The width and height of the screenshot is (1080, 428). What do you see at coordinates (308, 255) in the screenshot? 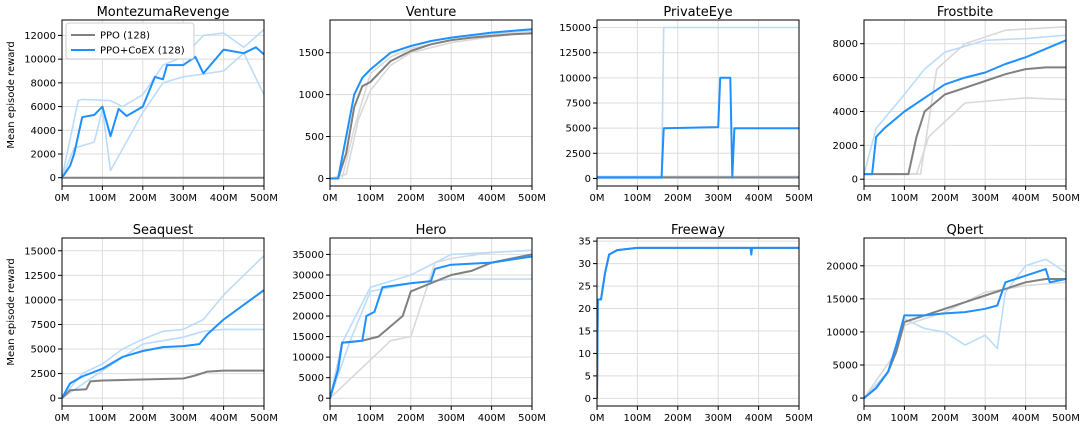
I see `y-tick-label: 35000` at bounding box center [308, 255].